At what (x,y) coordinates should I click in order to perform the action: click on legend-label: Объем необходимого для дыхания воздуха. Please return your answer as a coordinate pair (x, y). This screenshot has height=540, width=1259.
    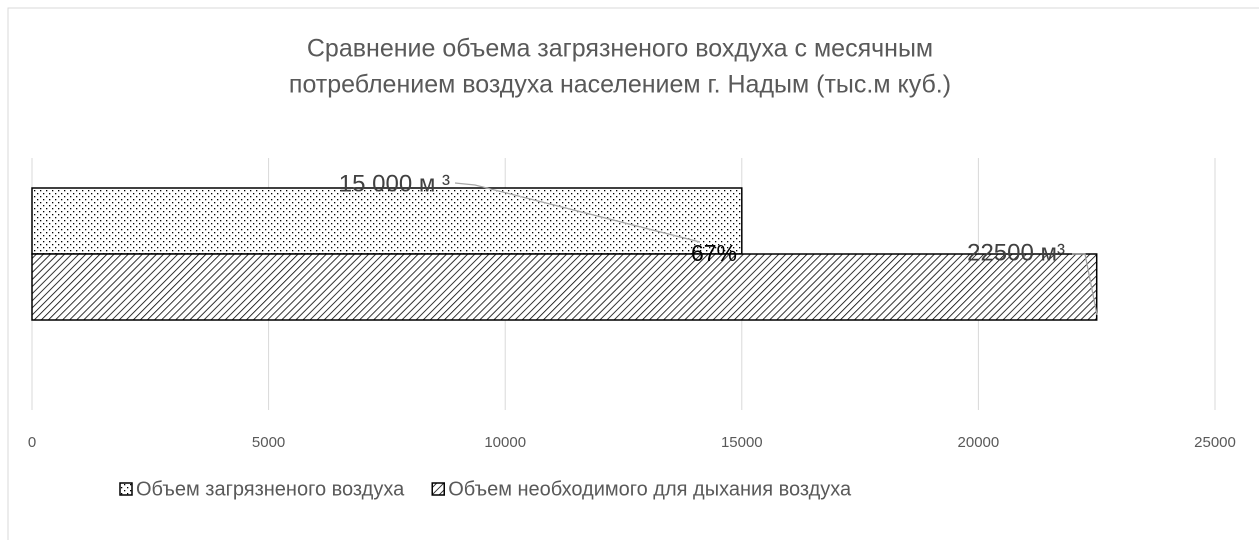
    Looking at the image, I should click on (650, 489).